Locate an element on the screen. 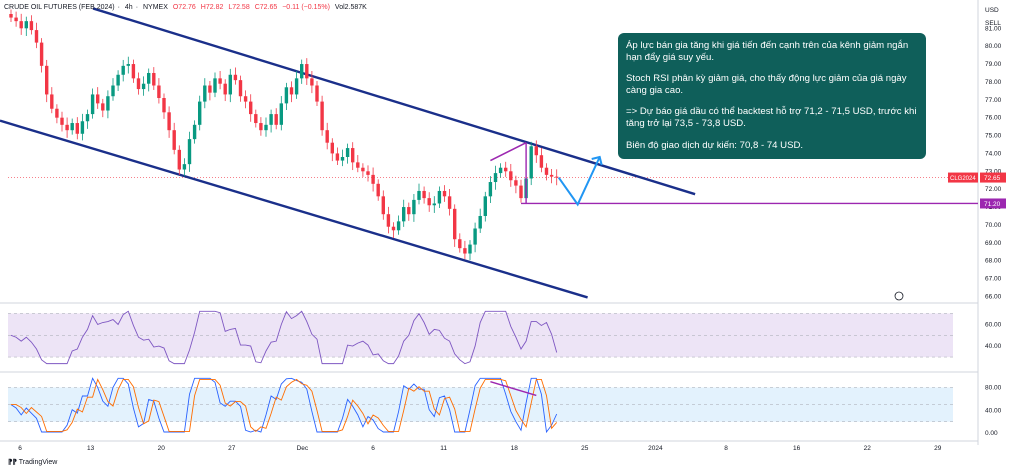 This screenshot has width=1016, height=471. rsi-tick-label: 40.00 is located at coordinates (993, 346).